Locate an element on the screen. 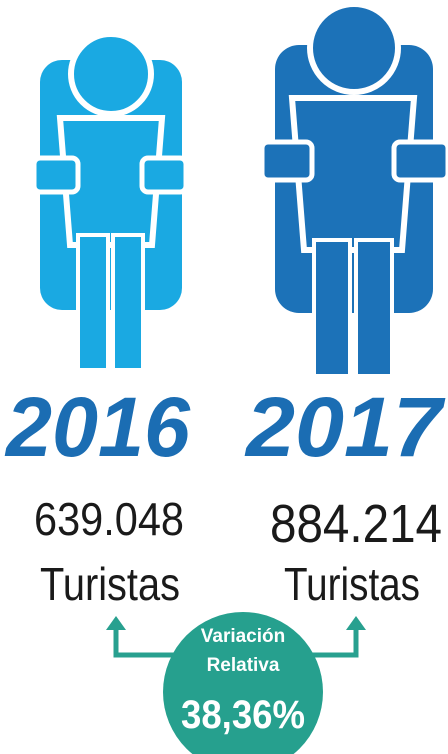 This screenshot has width=448, height=754. variation-label-1: Variación is located at coordinates (243, 636).